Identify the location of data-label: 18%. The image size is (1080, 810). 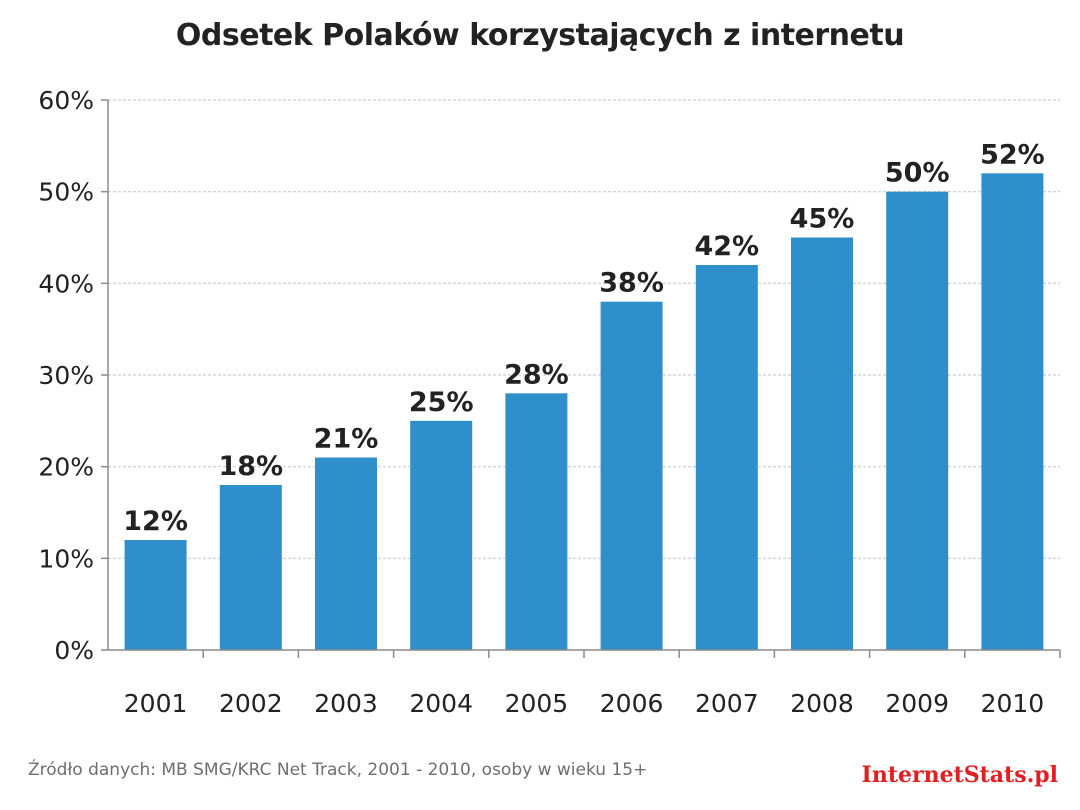
(250, 466).